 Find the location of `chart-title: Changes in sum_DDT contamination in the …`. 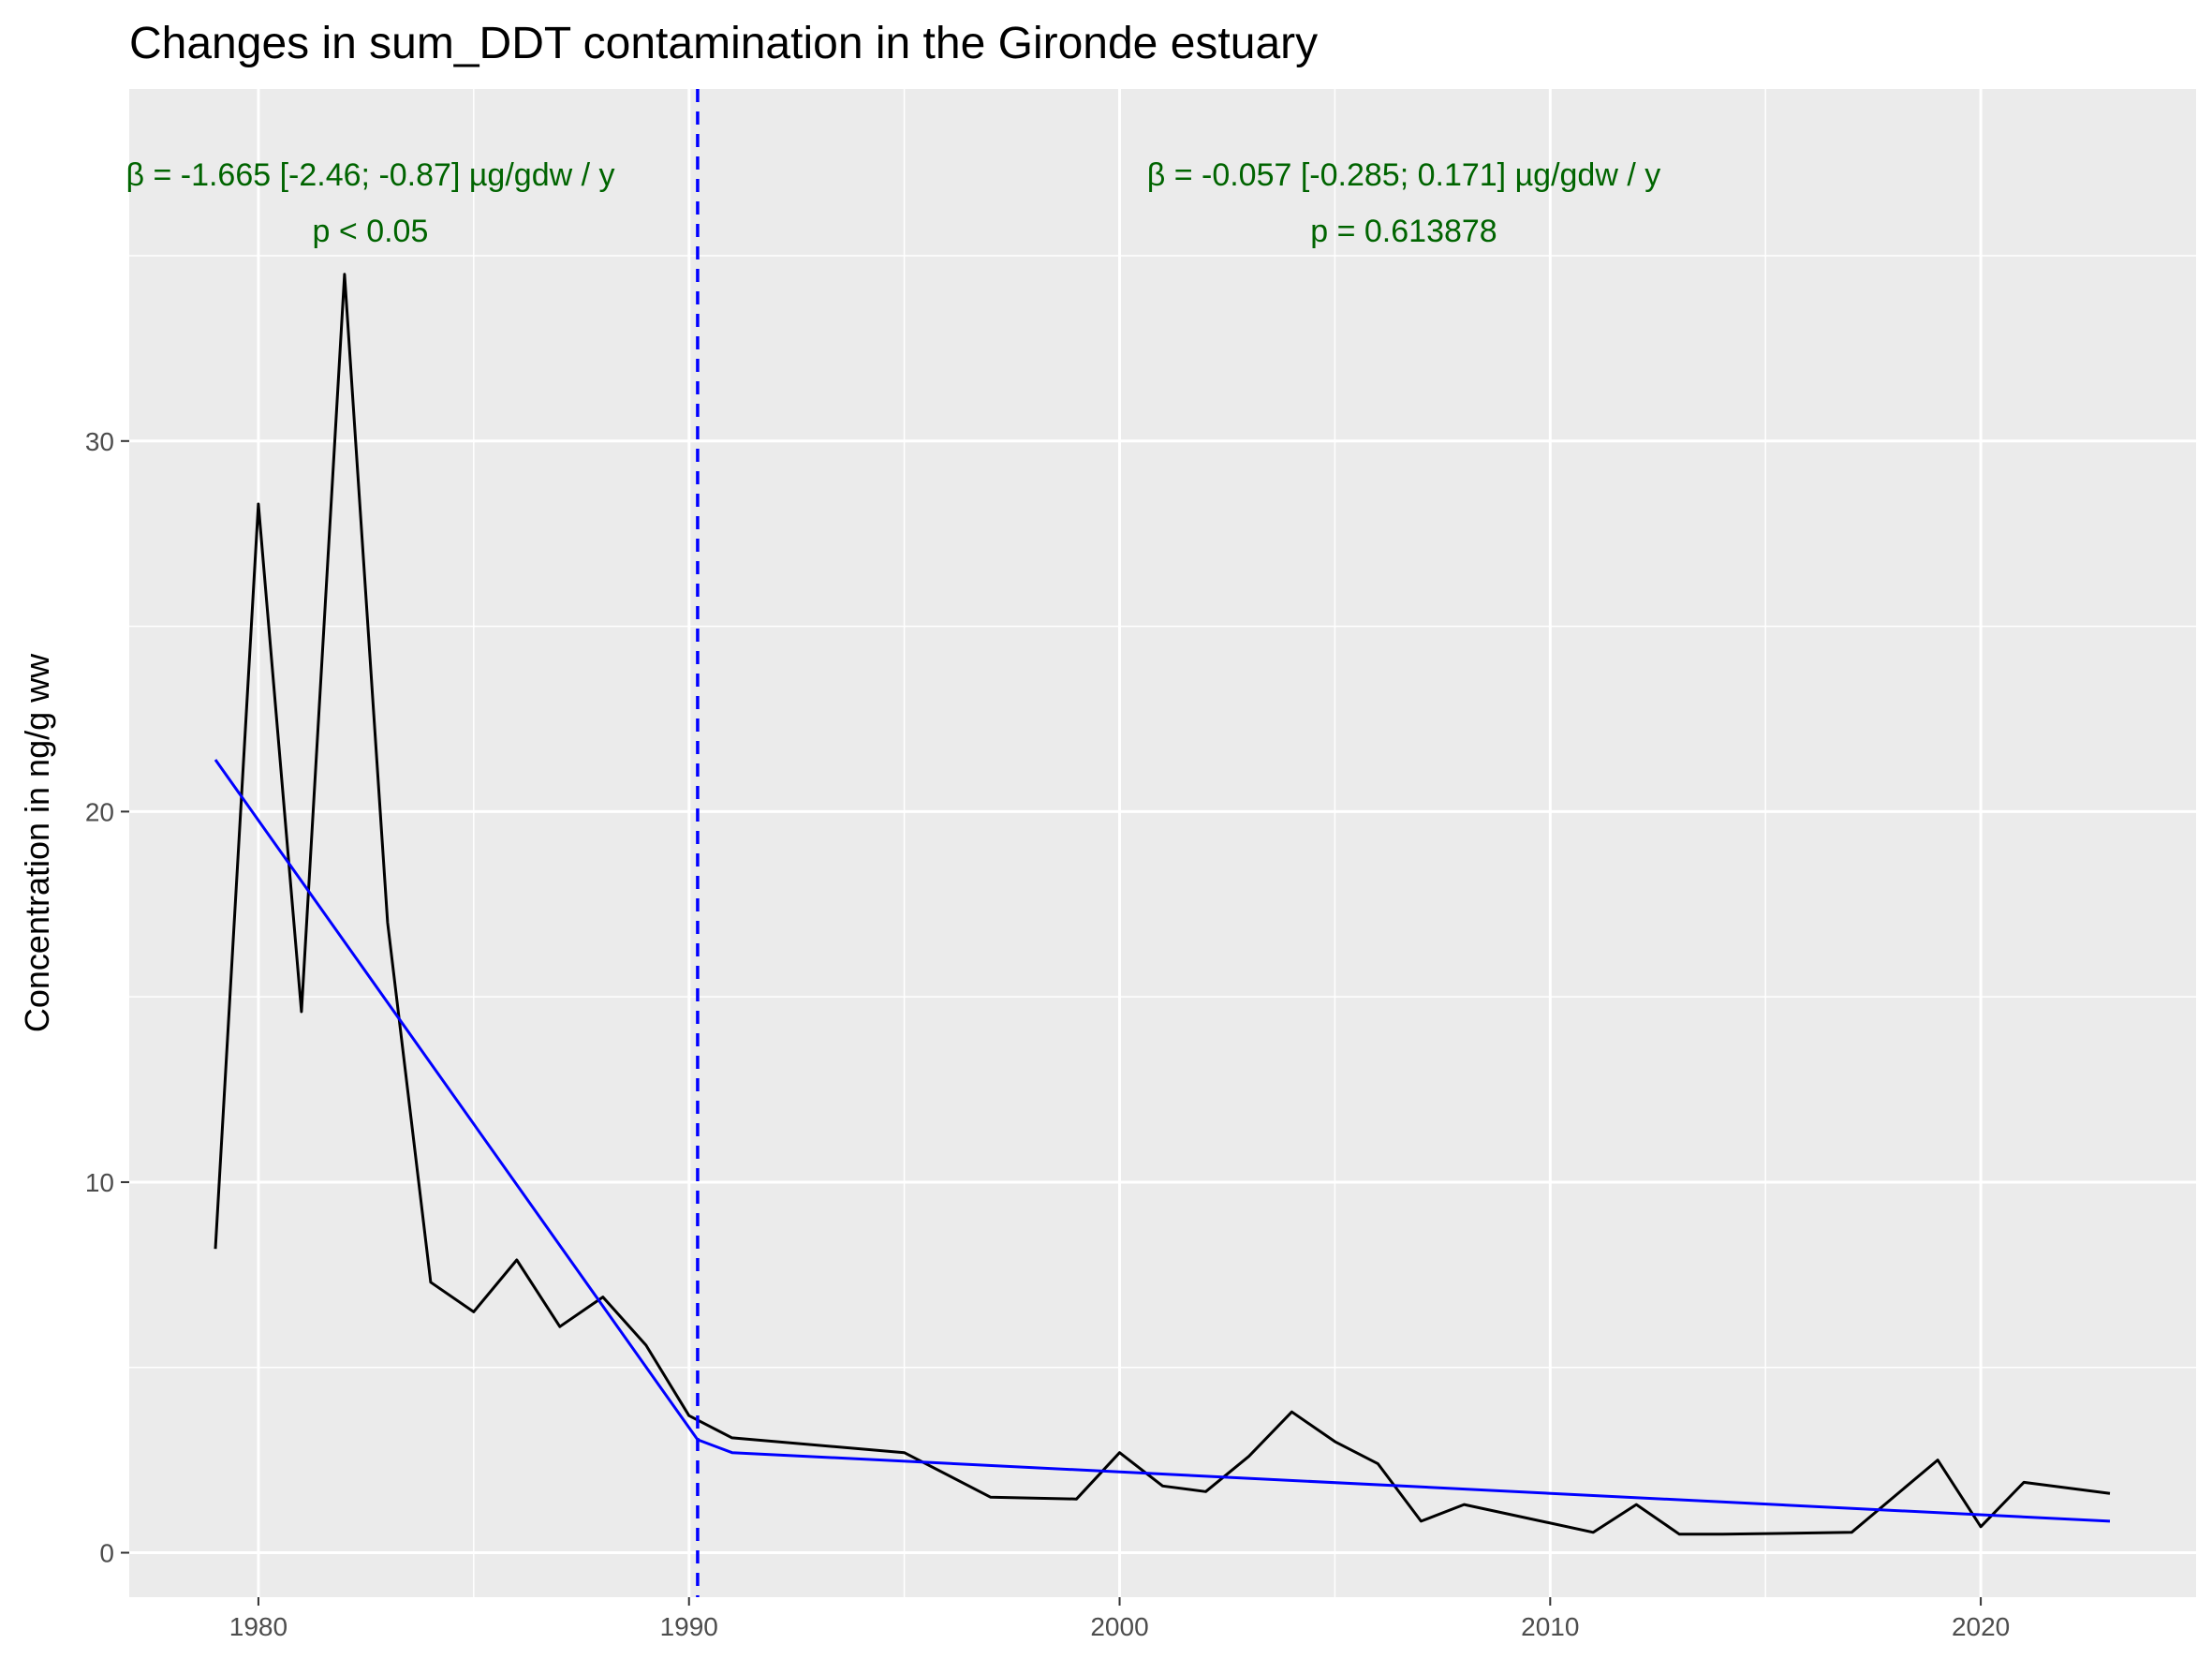

chart-title: Changes in sum_DDT contamination in the … is located at coordinates (724, 43).